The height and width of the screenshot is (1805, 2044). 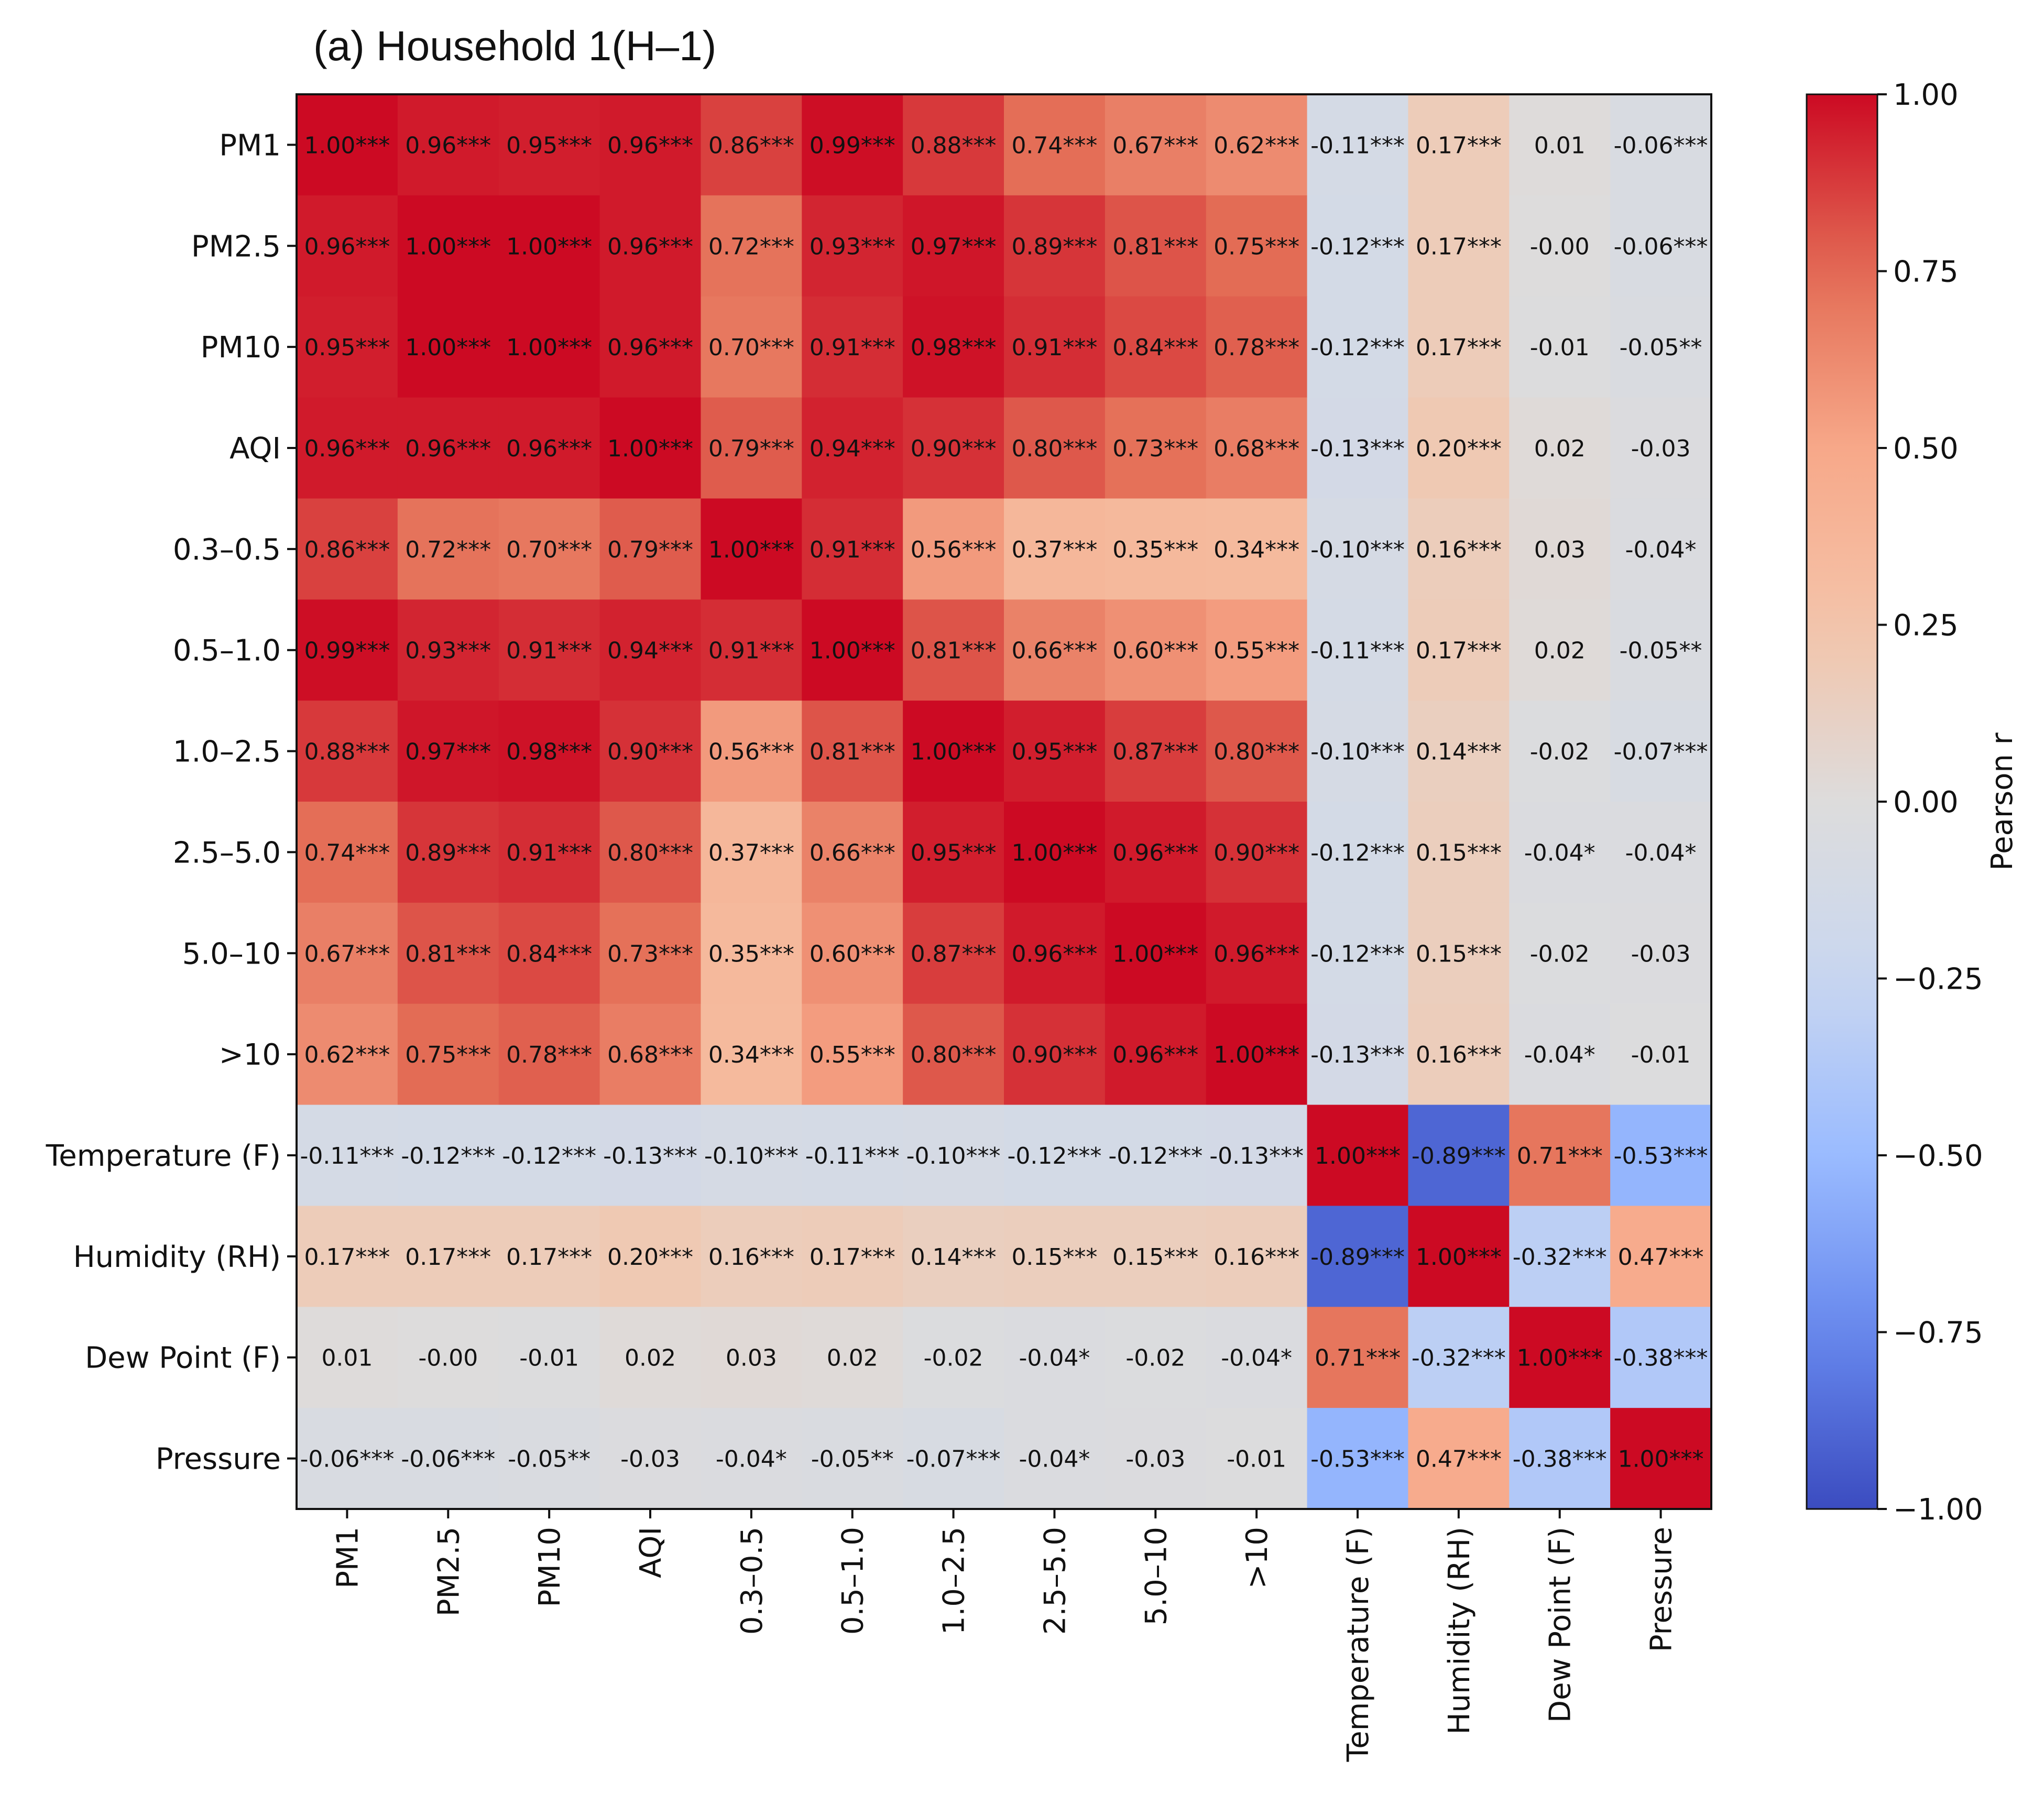 What do you see at coordinates (1560, 650) in the screenshot?
I see `heatmap-cell-r5-c12` at bounding box center [1560, 650].